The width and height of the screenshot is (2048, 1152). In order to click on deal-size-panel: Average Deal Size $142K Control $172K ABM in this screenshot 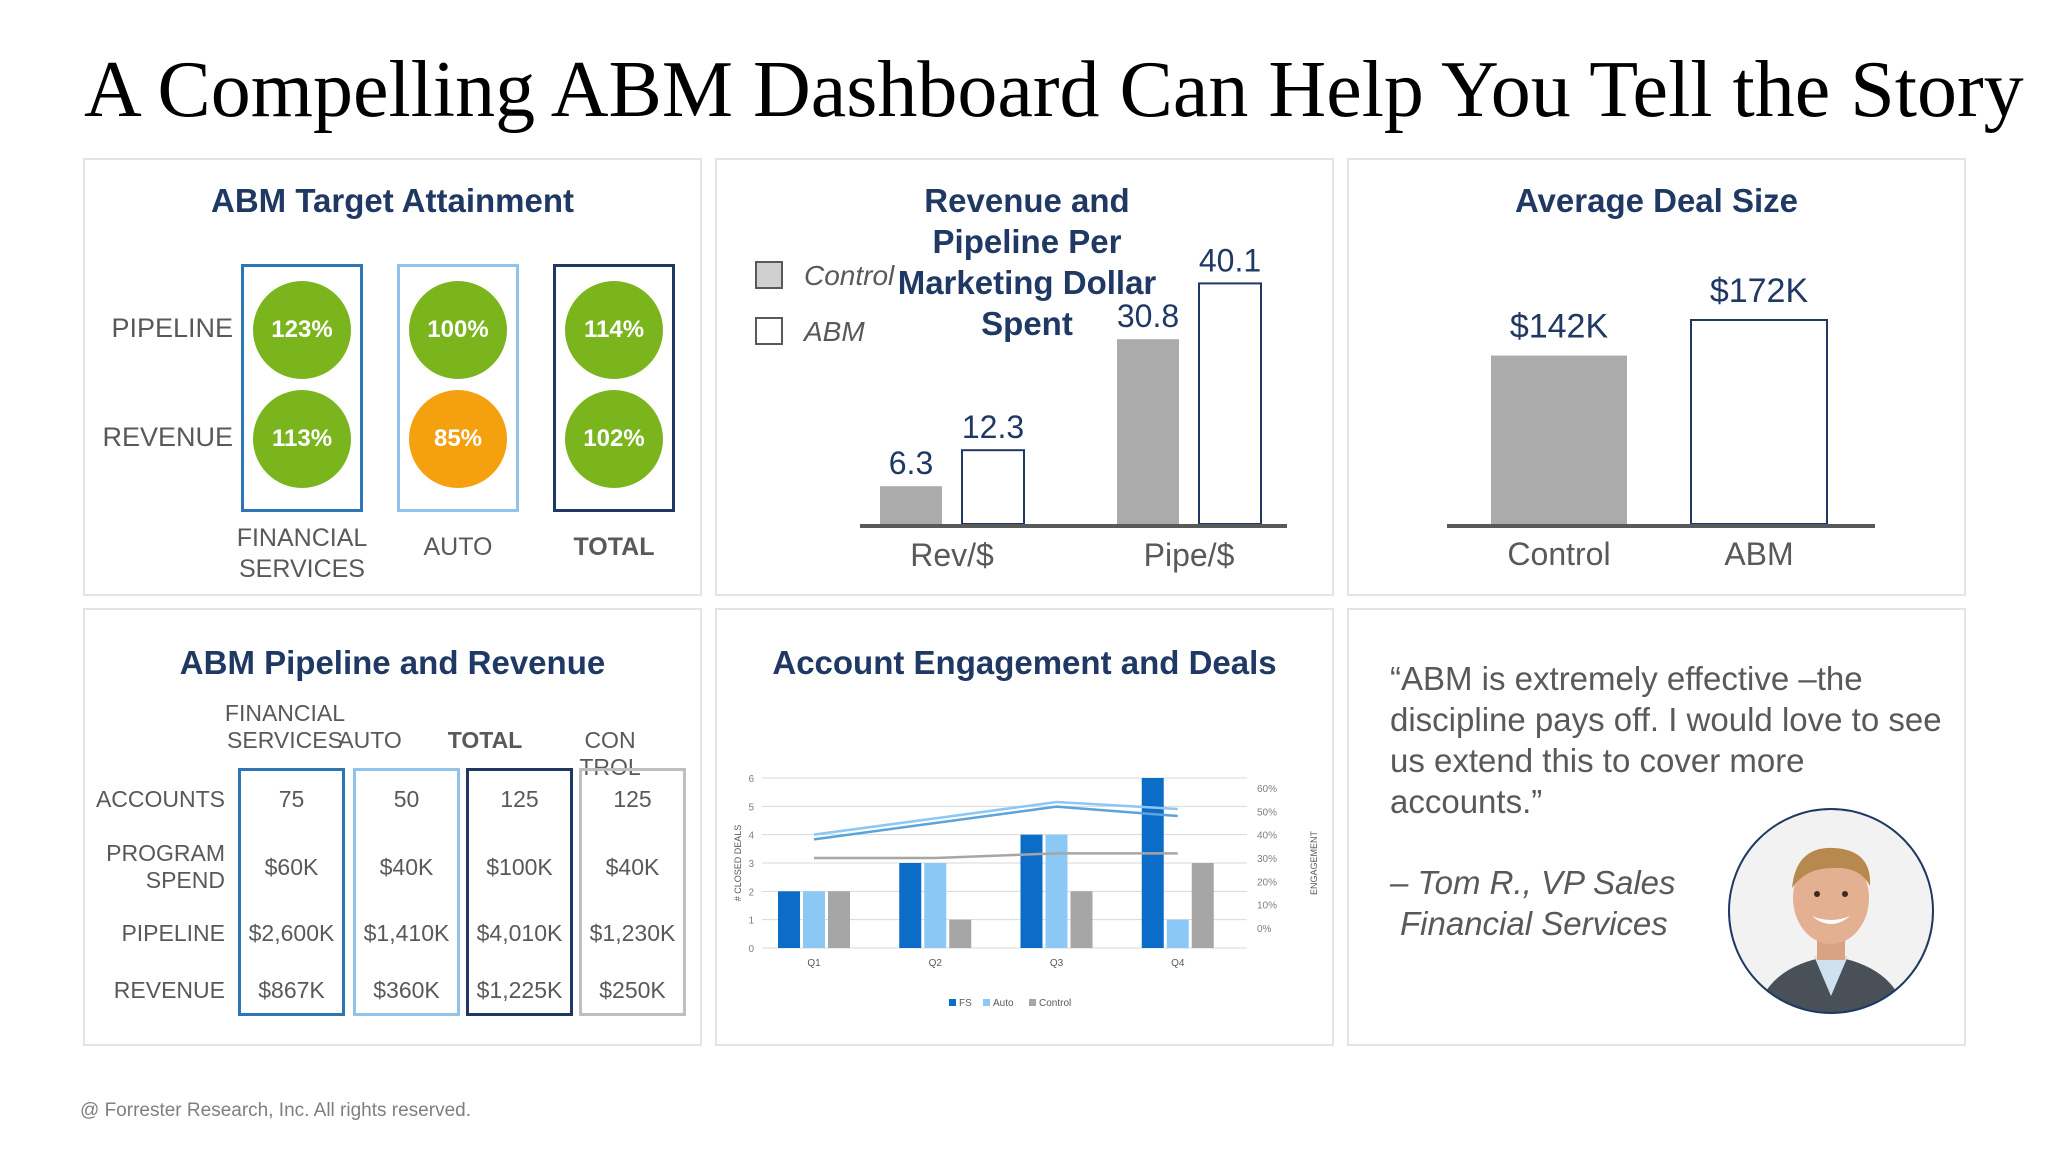, I will do `click(1656, 377)`.